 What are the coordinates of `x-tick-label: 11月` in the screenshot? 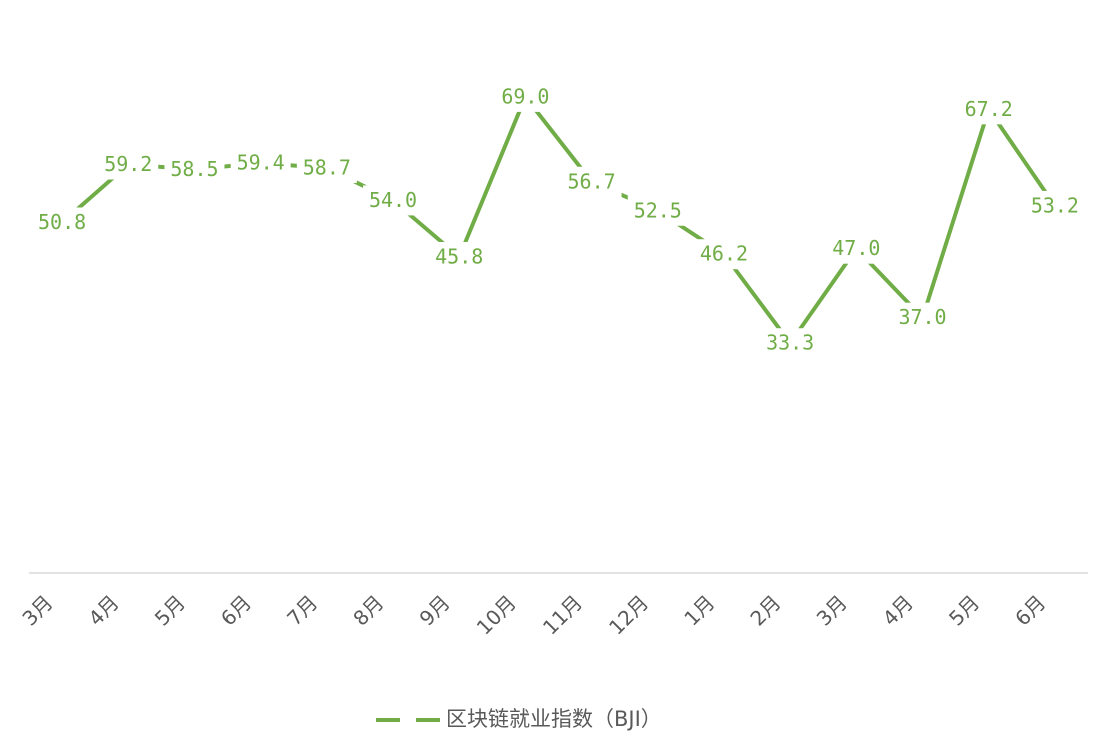 It's located at (562, 614).